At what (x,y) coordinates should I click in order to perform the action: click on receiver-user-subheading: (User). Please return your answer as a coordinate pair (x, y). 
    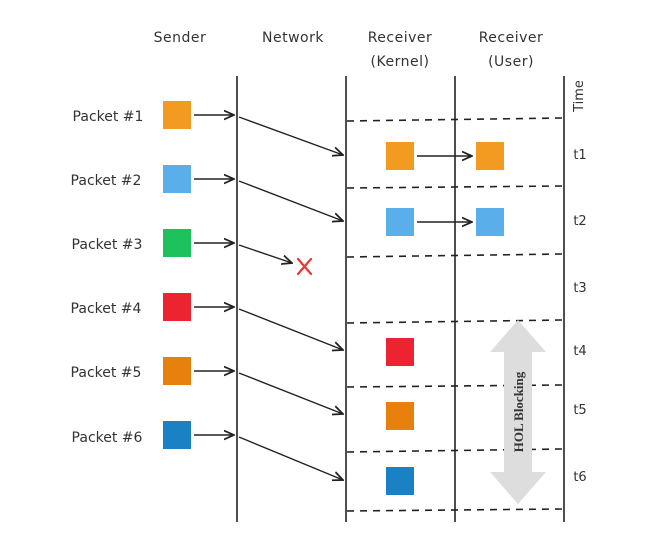
    Looking at the image, I should click on (511, 62).